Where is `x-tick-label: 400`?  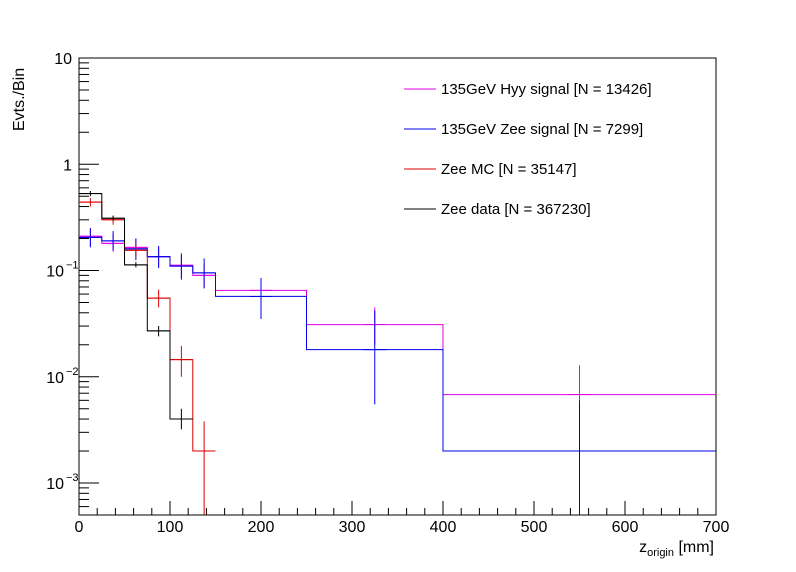
x-tick-label: 400 is located at coordinates (443, 527).